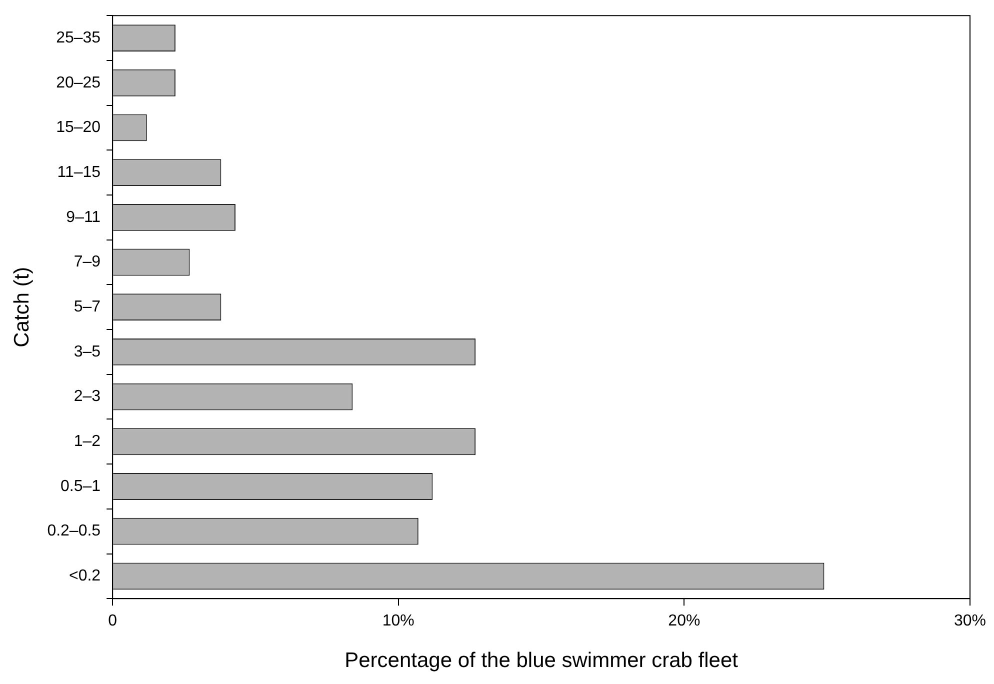 This screenshot has width=994, height=684. I want to click on x-tick-label: 10%, so click(398, 621).